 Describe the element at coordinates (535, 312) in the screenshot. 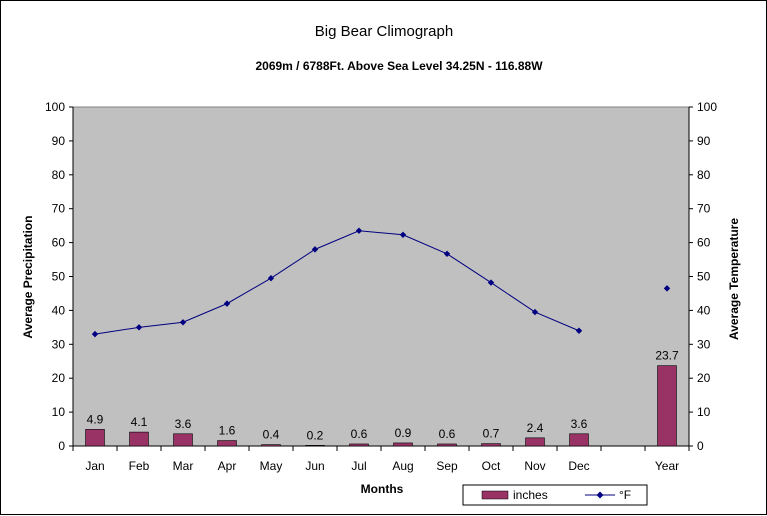

I see `temperature-point-Nov` at that location.